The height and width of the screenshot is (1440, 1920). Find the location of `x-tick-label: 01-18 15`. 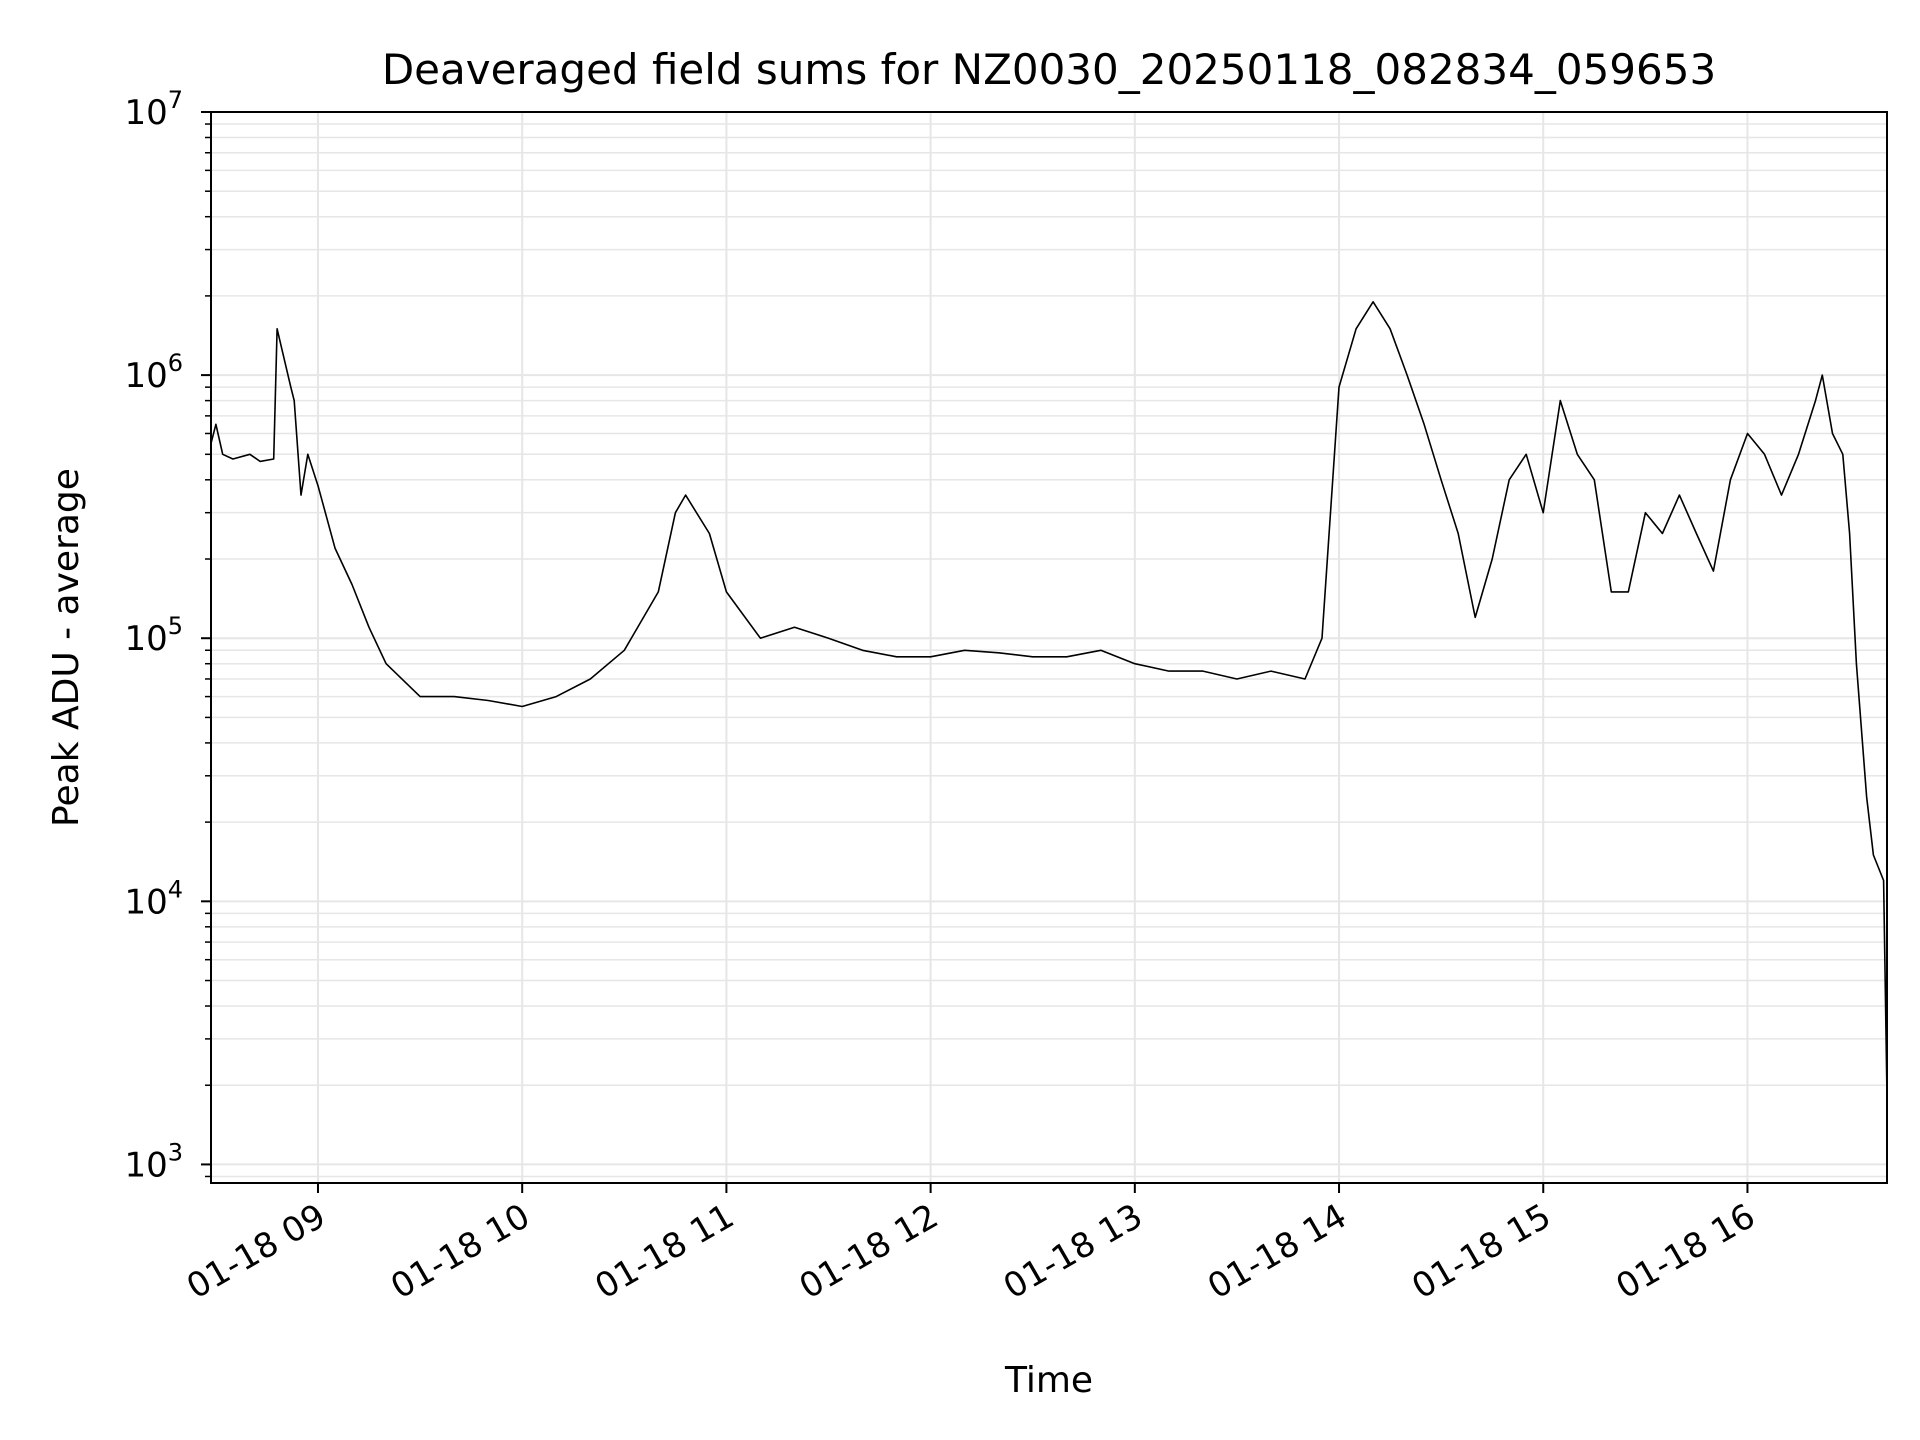

x-tick-label: 01-18 15 is located at coordinates (1481, 1251).